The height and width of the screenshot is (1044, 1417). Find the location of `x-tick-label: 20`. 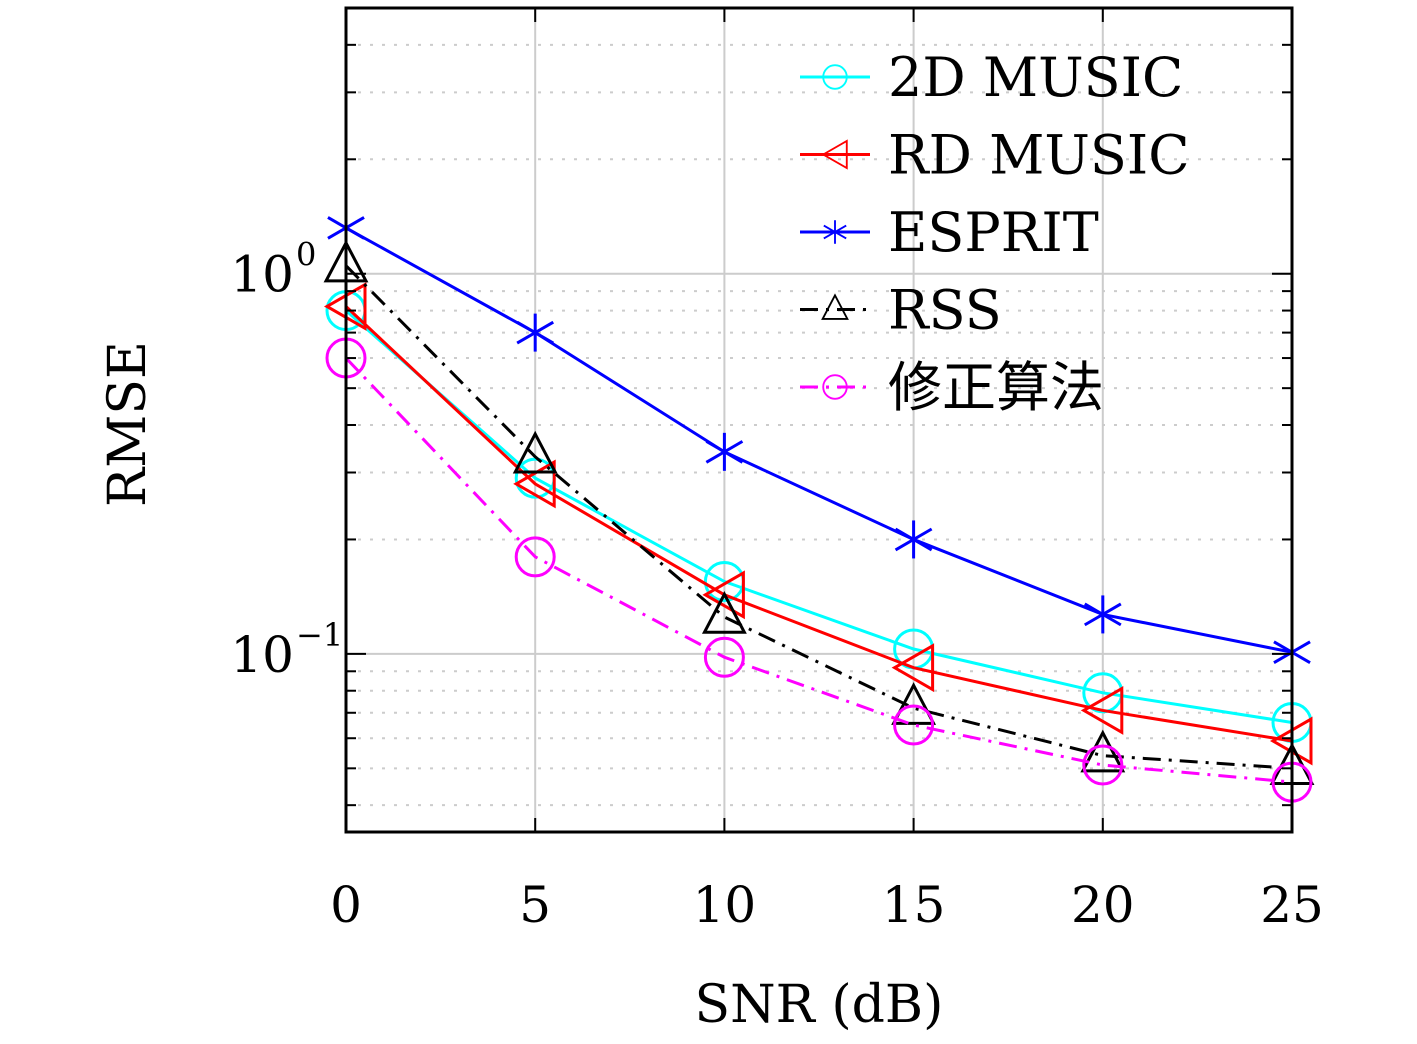

x-tick-label: 20 is located at coordinates (1103, 905).